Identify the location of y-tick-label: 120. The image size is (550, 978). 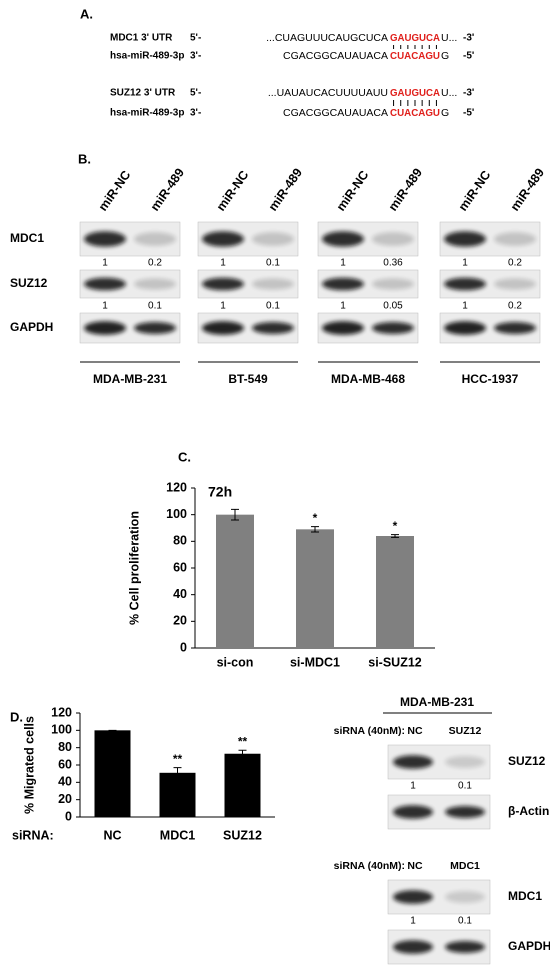
(61, 712).